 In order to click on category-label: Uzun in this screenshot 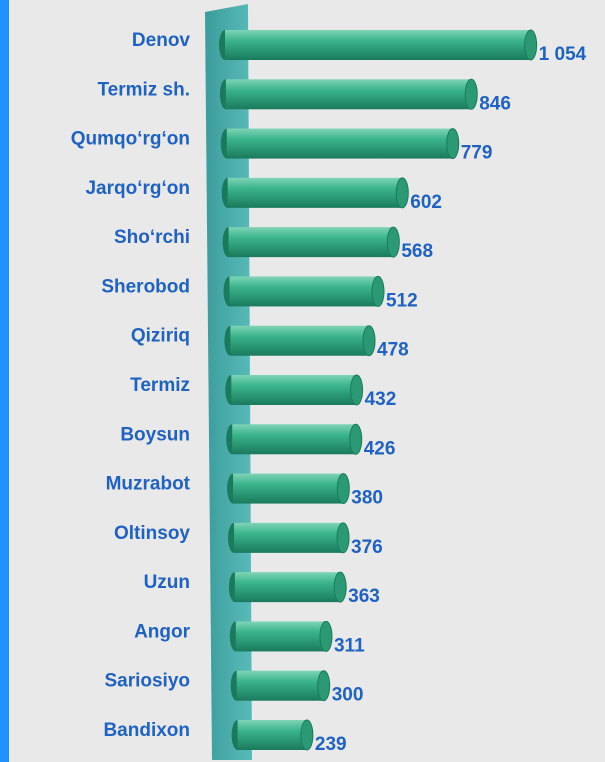, I will do `click(167, 582)`.